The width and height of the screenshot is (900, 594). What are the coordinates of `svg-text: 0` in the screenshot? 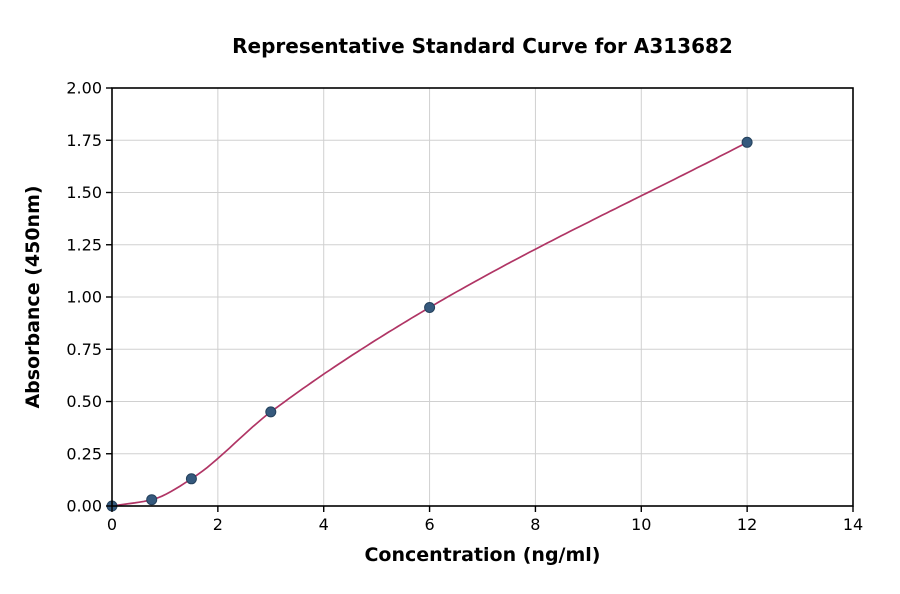 It's located at (112, 524).